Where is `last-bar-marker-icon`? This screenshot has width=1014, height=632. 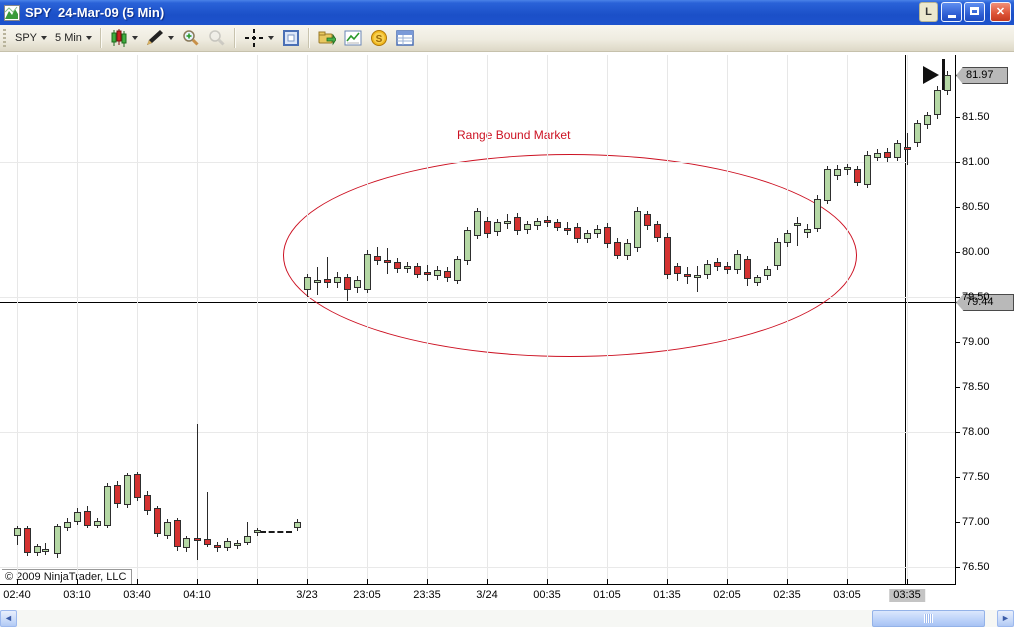 last-bar-marker-icon is located at coordinates (931, 75).